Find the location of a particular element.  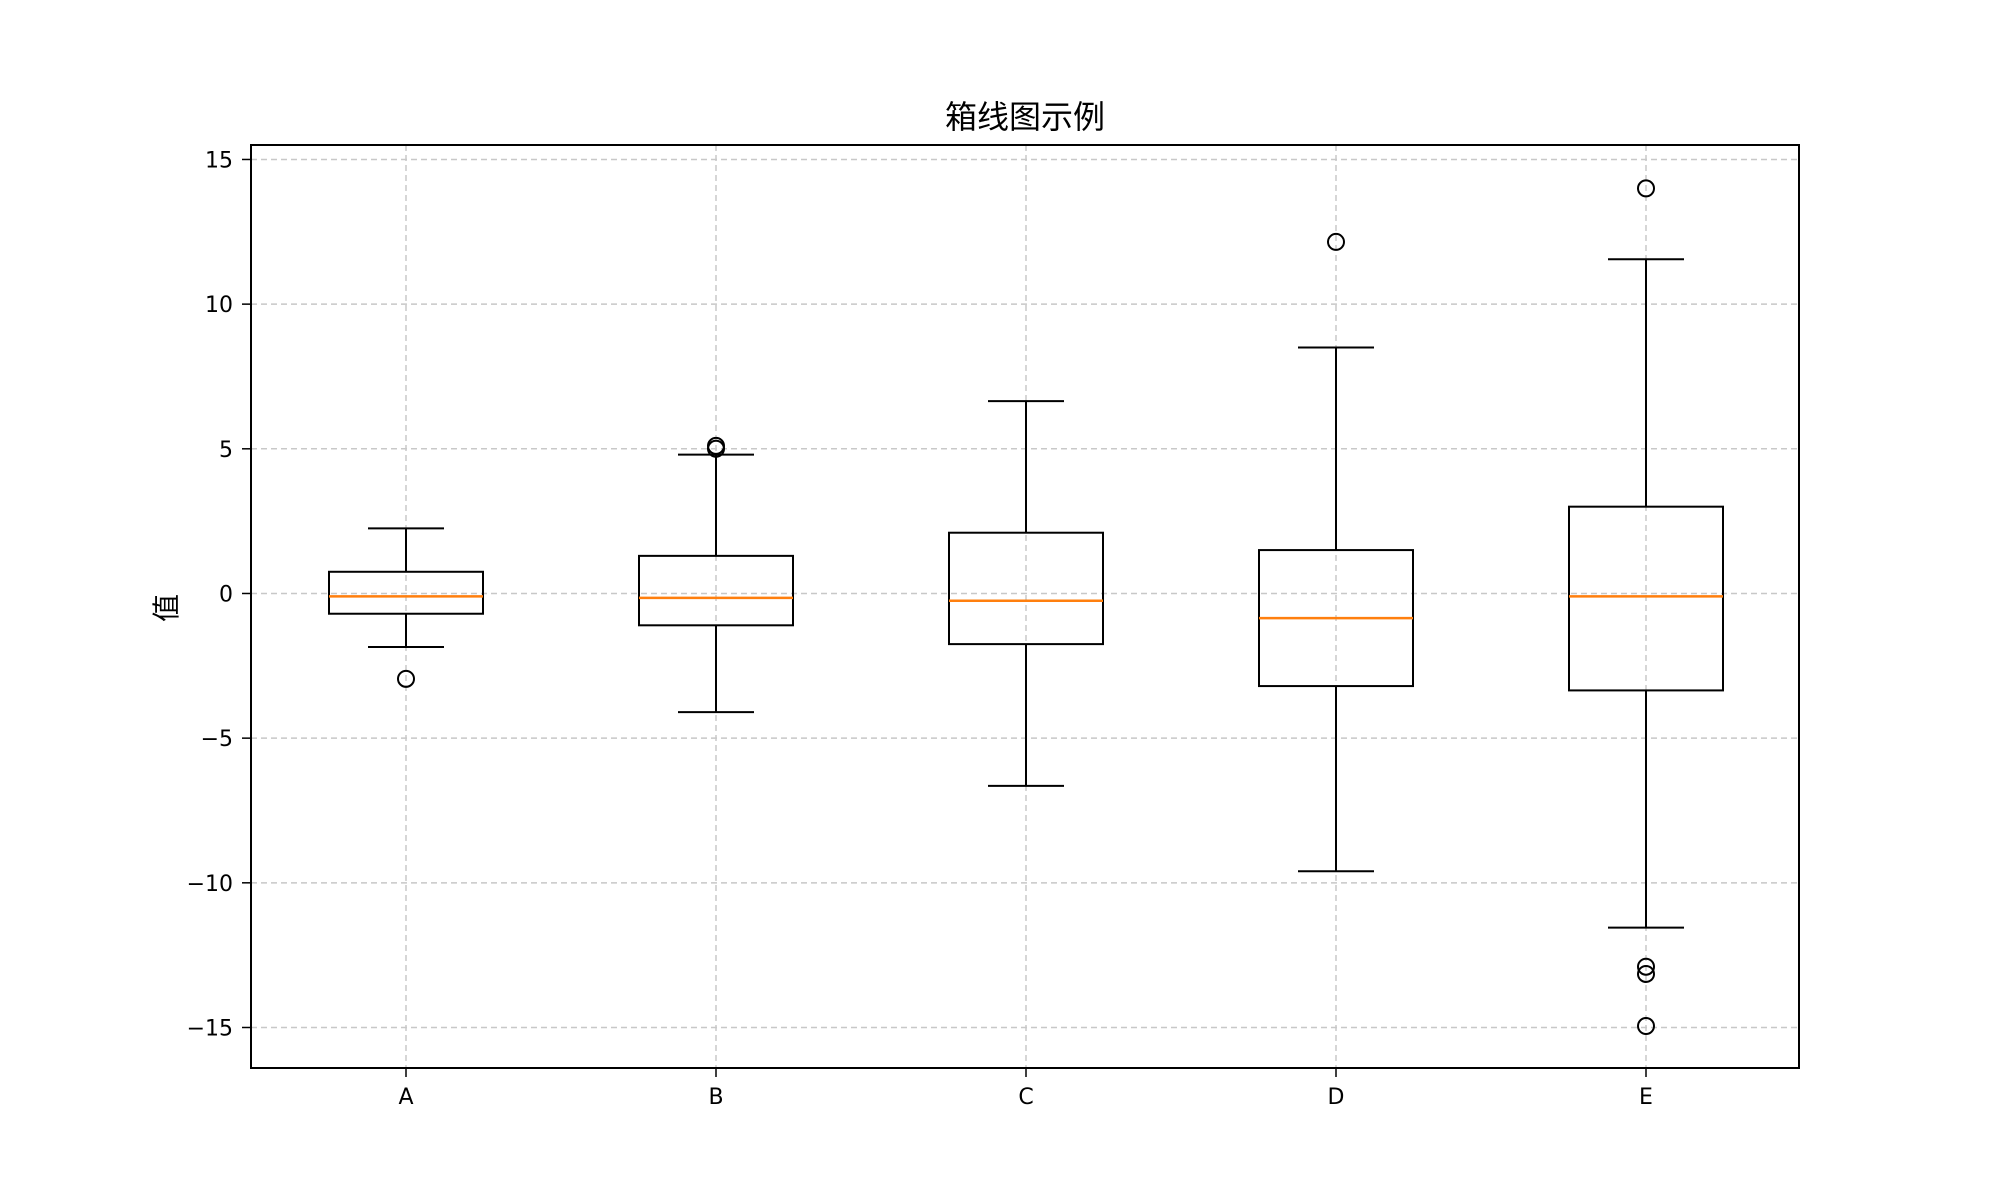

y-tick-label: 5 is located at coordinates (226, 450).